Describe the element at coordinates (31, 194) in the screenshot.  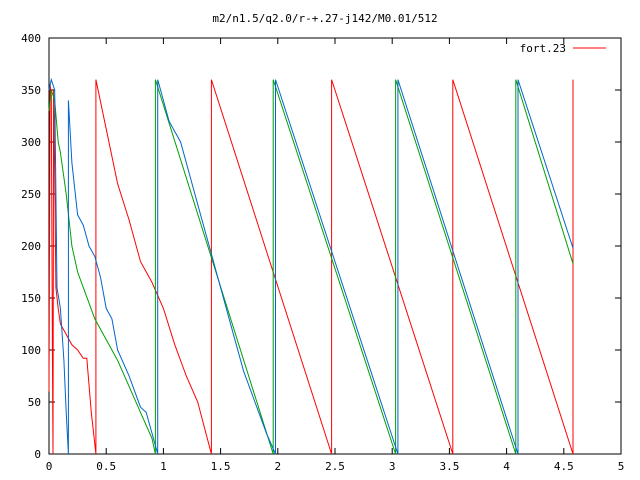
I see `y-tick-label: 250` at that location.